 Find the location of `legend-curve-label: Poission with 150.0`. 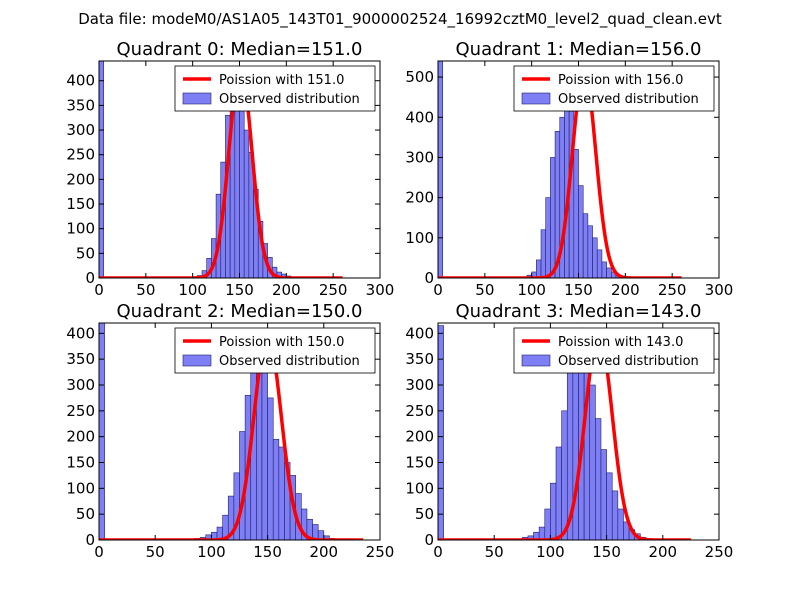

legend-curve-label: Poission with 150.0 is located at coordinates (281, 342).